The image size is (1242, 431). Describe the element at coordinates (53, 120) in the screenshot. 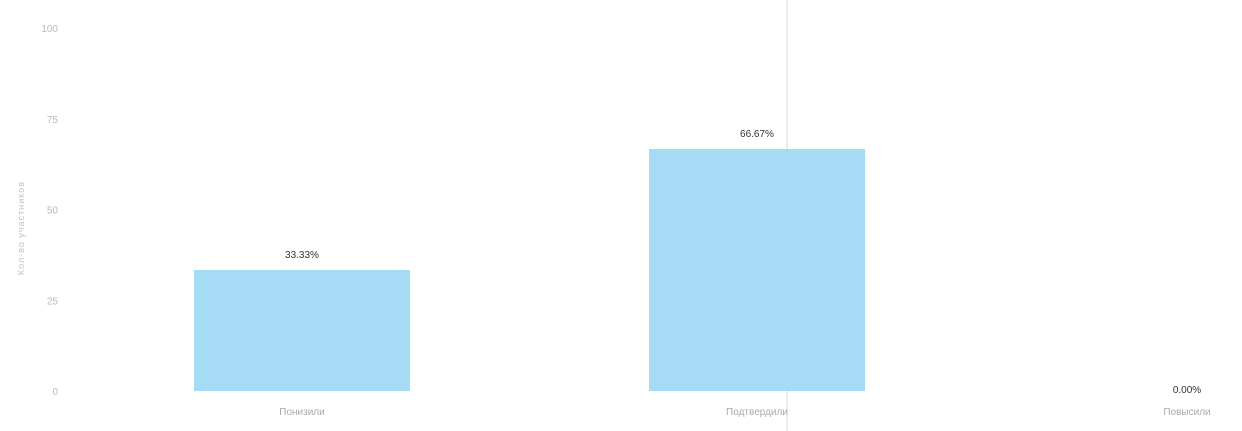

I see `y-tick-label: 75` at that location.